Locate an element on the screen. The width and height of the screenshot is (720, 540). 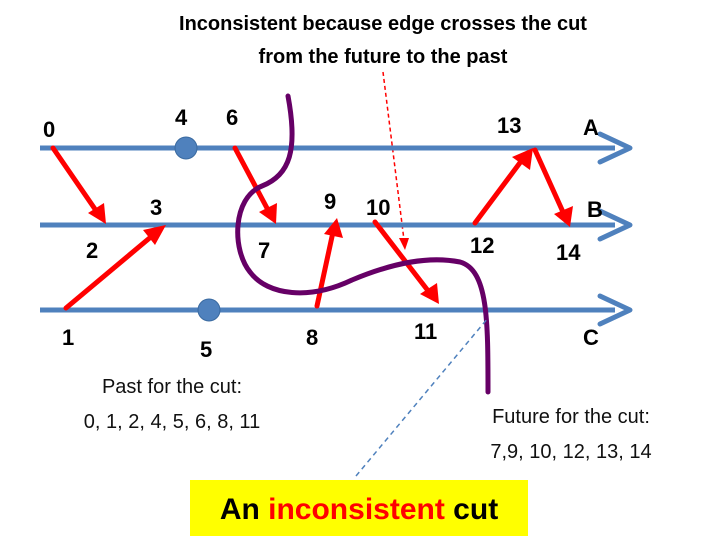
timeline-c is located at coordinates (336, 310).